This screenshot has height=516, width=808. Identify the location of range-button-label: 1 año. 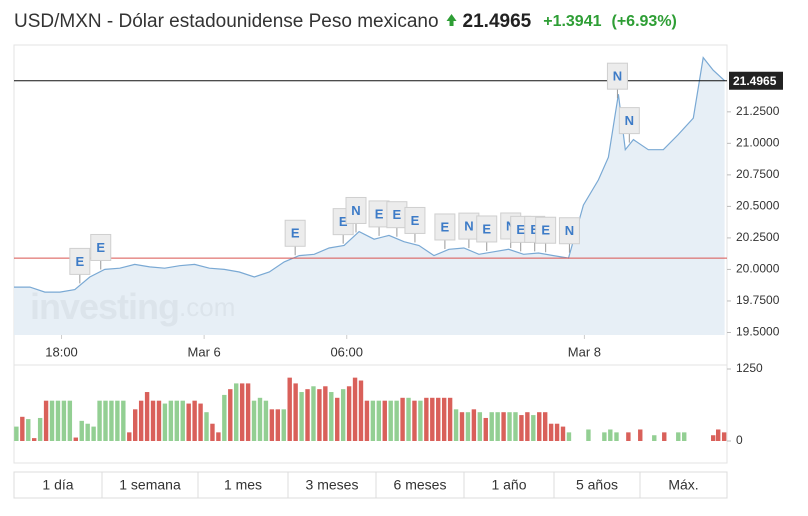
(508, 485).